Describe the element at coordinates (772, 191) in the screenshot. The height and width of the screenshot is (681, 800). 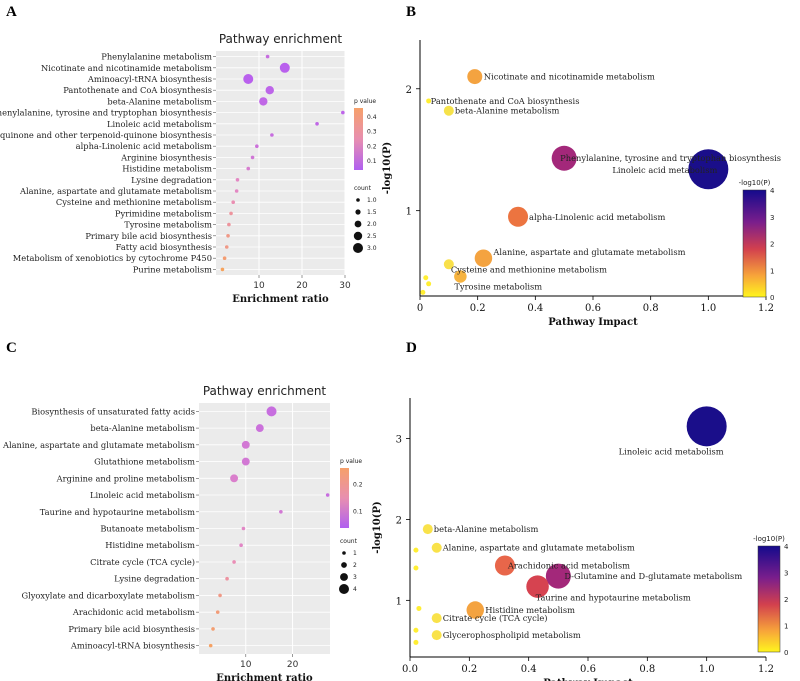
I see `colorbar-tick: 4` at that location.